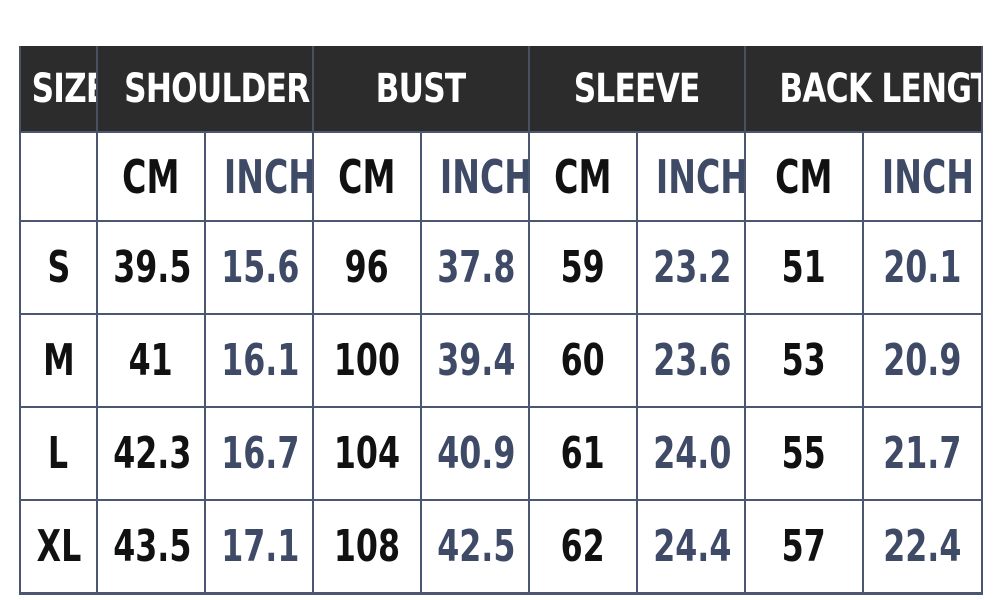  What do you see at coordinates (475, 267) in the screenshot?
I see `value-cell: 37.8` at bounding box center [475, 267].